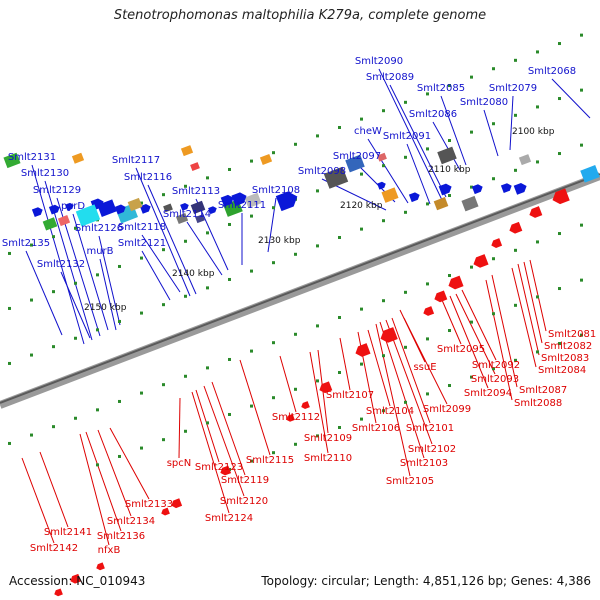 The image size is (600, 600). Describe the element at coordinates (179, 463) in the screenshot. I see `reverse-label-spcn: spcN` at that location.